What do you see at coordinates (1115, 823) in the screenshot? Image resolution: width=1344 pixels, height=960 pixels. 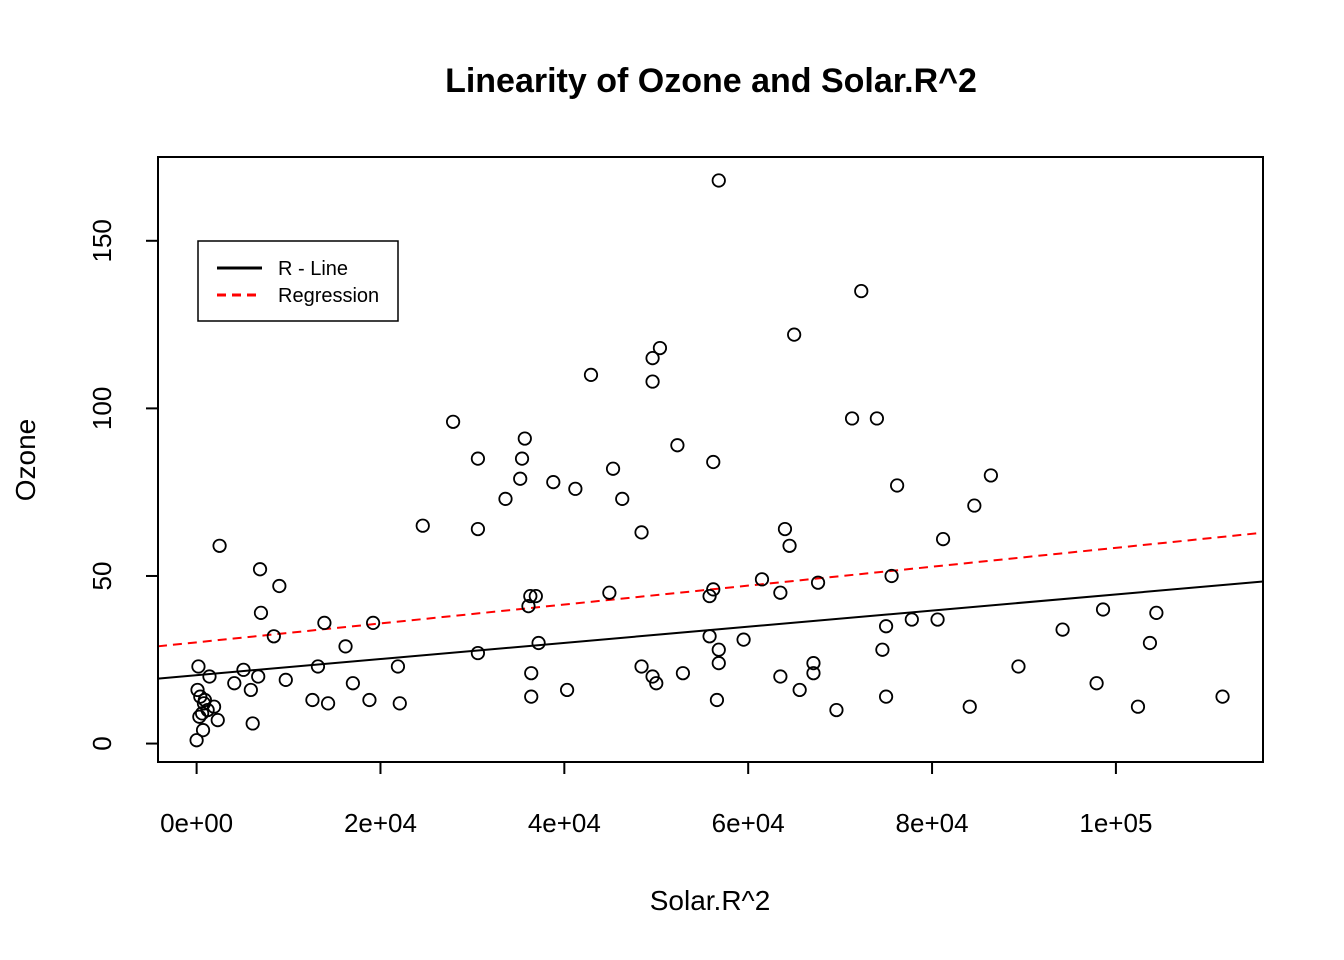 I see `x-tick-label: 1e+05` at bounding box center [1115, 823].